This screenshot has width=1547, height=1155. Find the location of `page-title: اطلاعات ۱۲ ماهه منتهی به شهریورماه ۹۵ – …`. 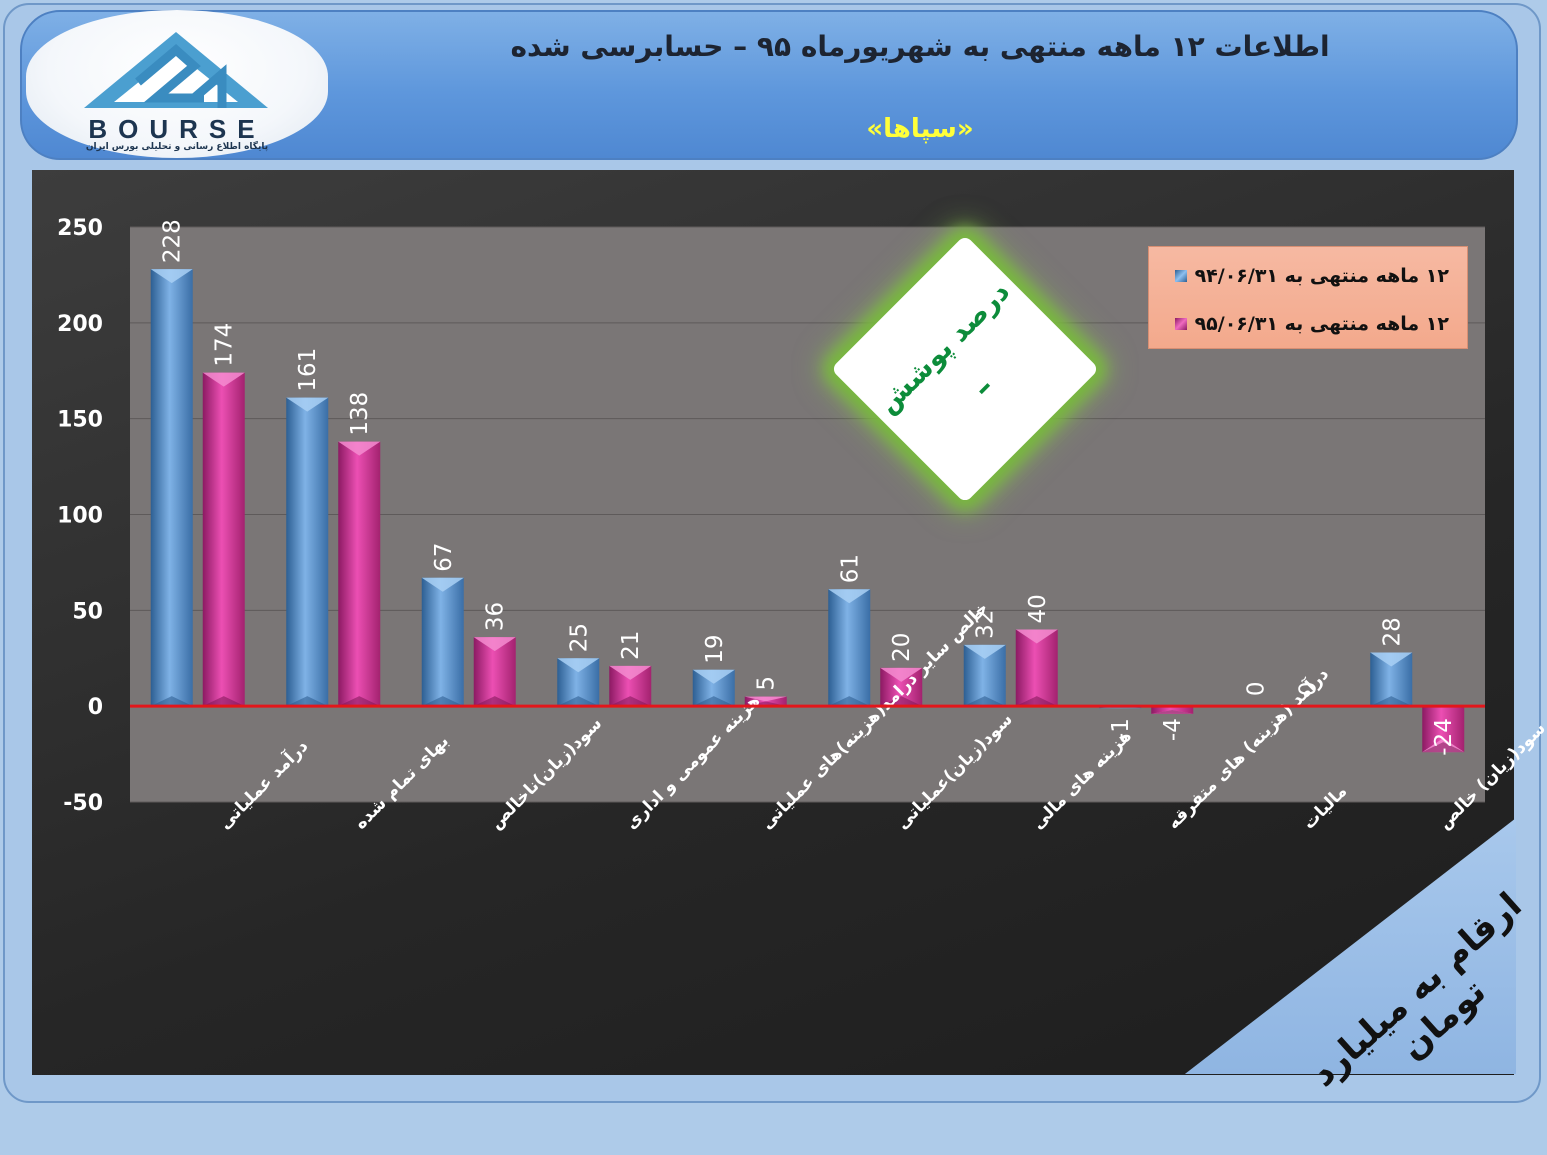

page-title: اطلاعات ۱۲ ماهه منتهی به شهریورماه ۹۵ – … is located at coordinates (920, 46).